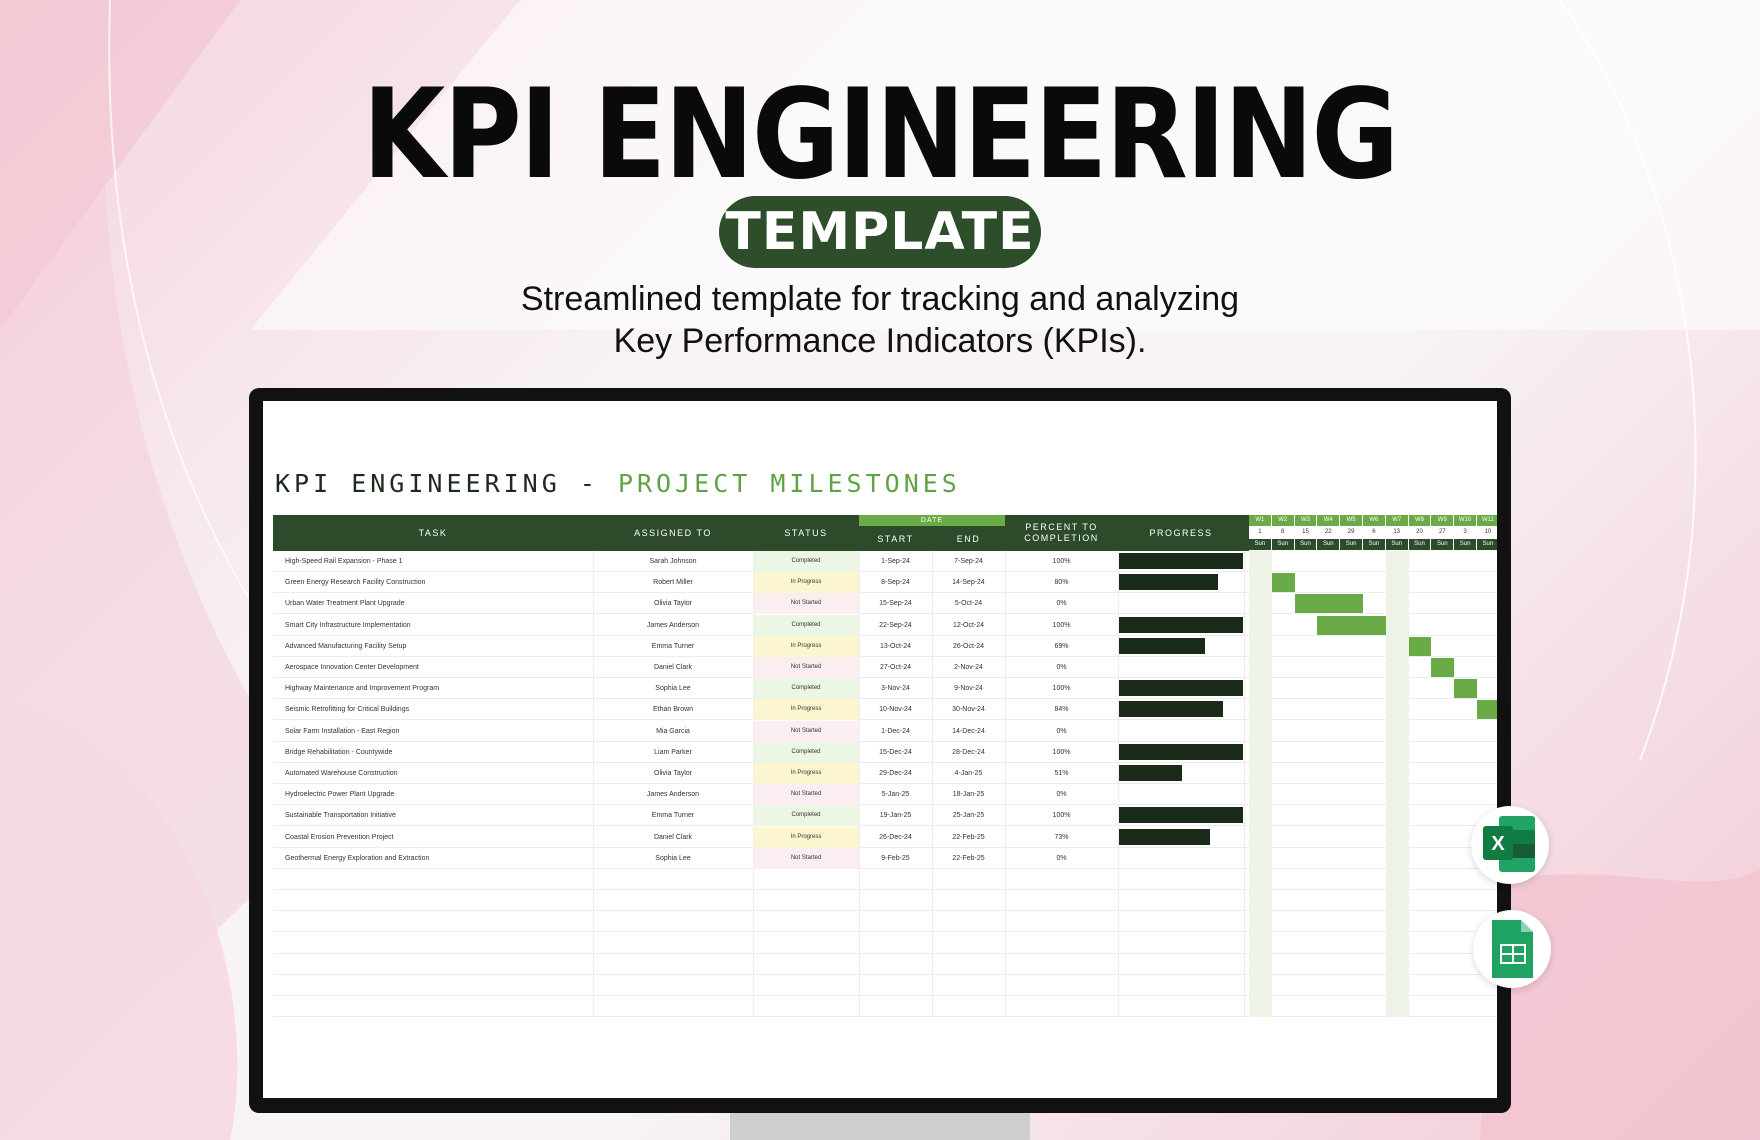 The height and width of the screenshot is (1140, 1760). What do you see at coordinates (673, 625) in the screenshot?
I see `assignee: James Anderson` at bounding box center [673, 625].